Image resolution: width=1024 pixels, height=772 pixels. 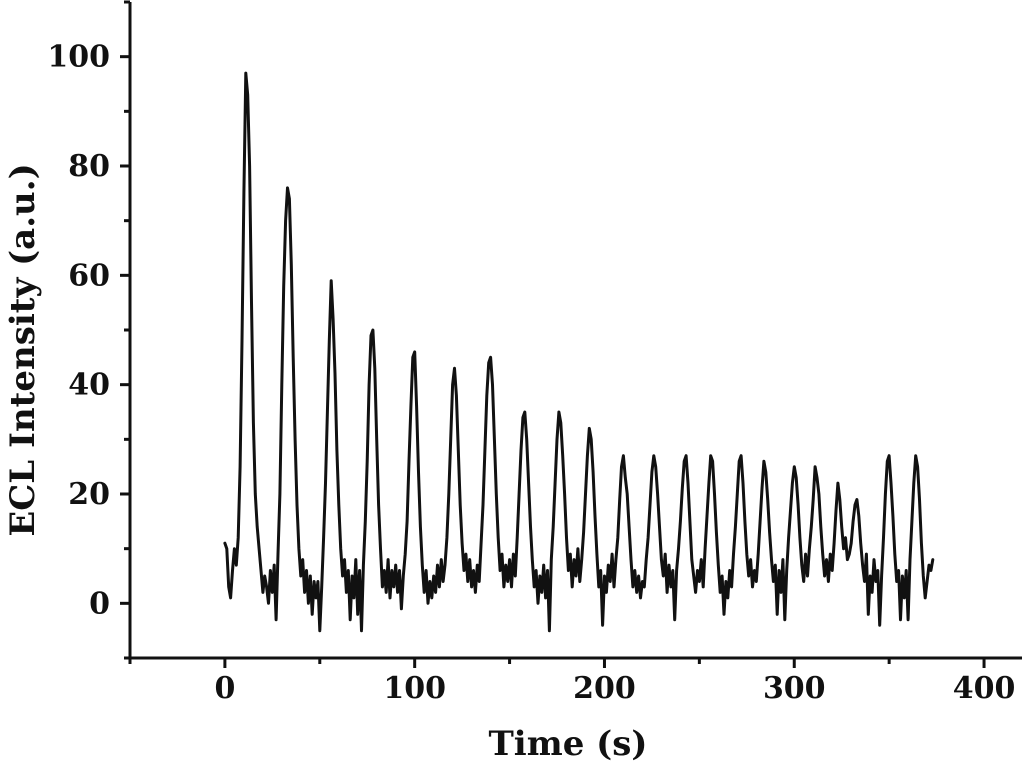 I want to click on x-tick-label: 300, so click(x=794, y=688).